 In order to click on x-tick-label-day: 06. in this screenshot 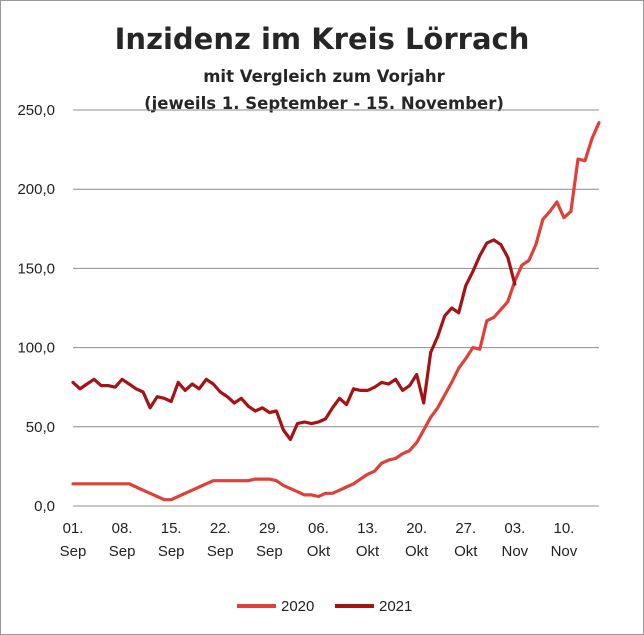, I will do `click(318, 528)`.